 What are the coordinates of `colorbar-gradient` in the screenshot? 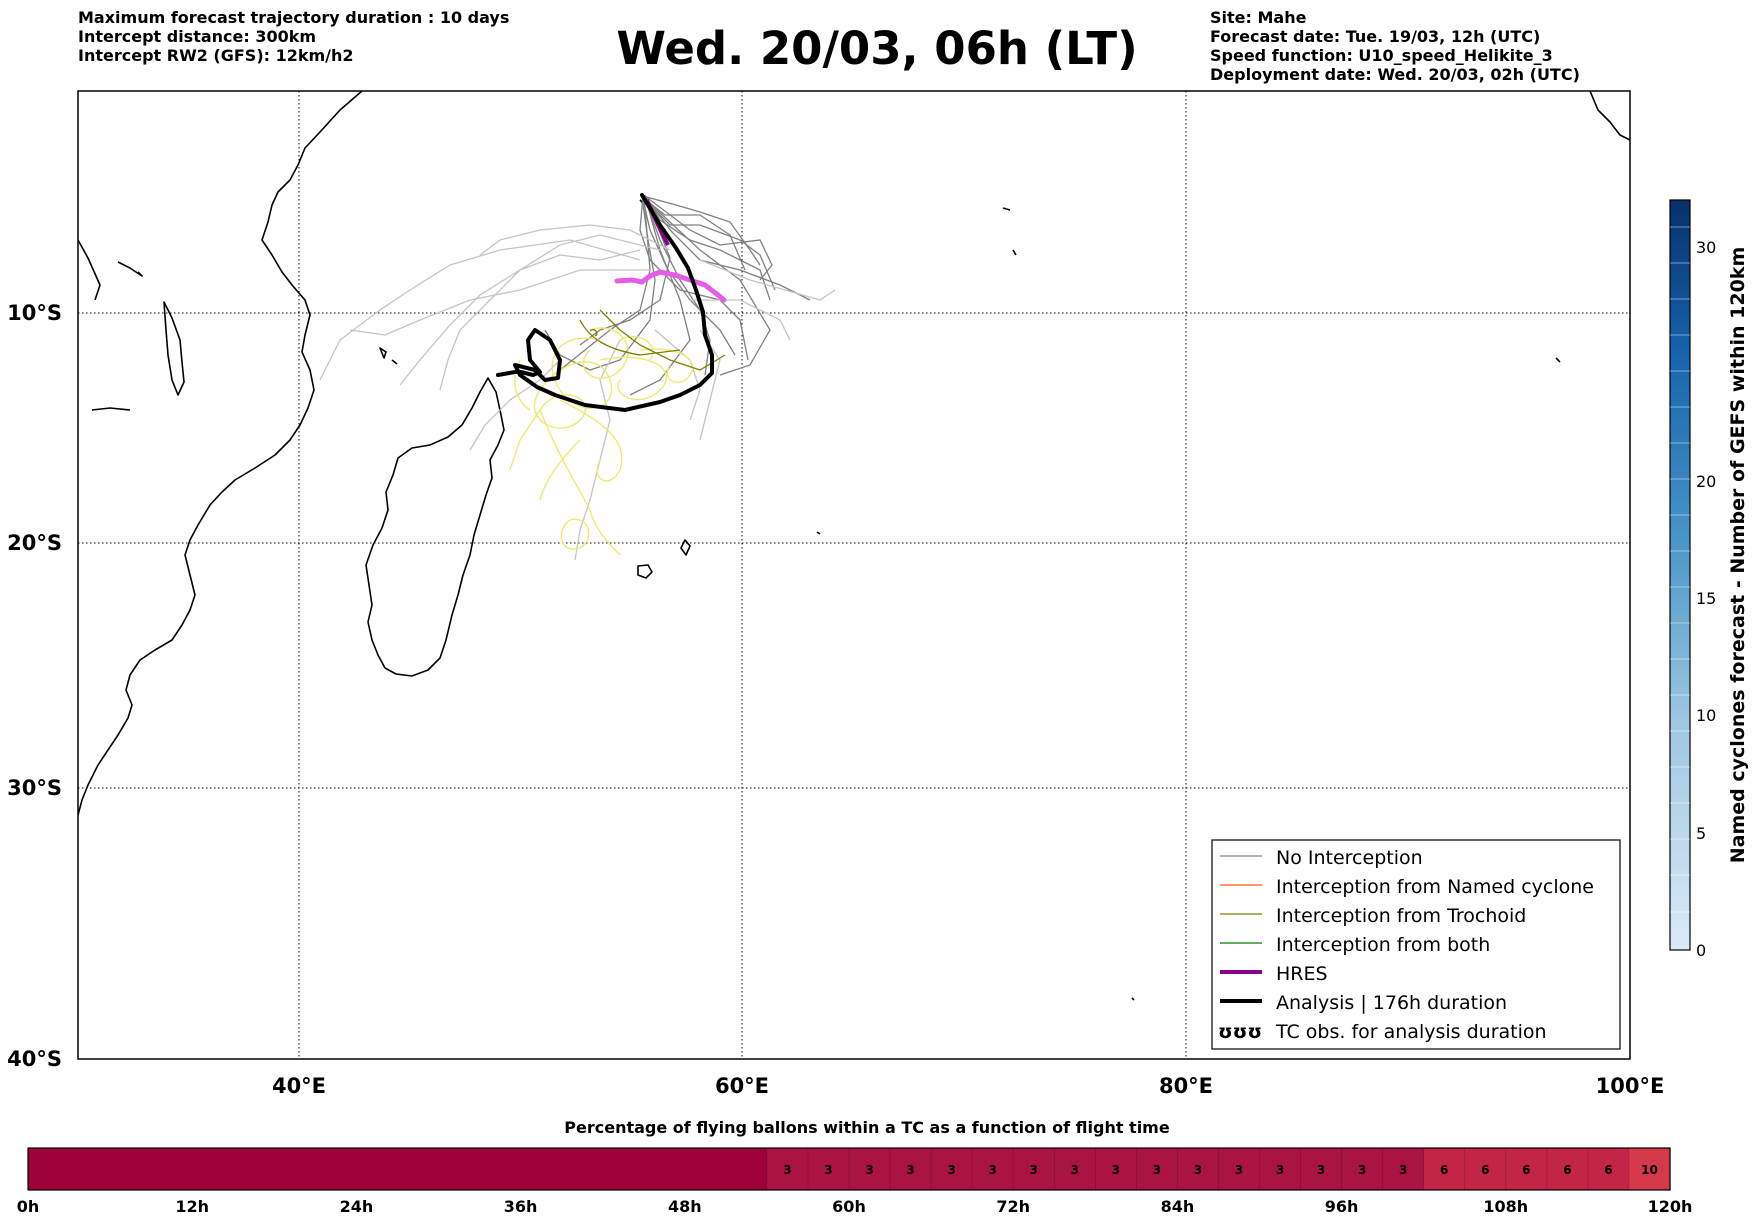 It's located at (1680, 575).